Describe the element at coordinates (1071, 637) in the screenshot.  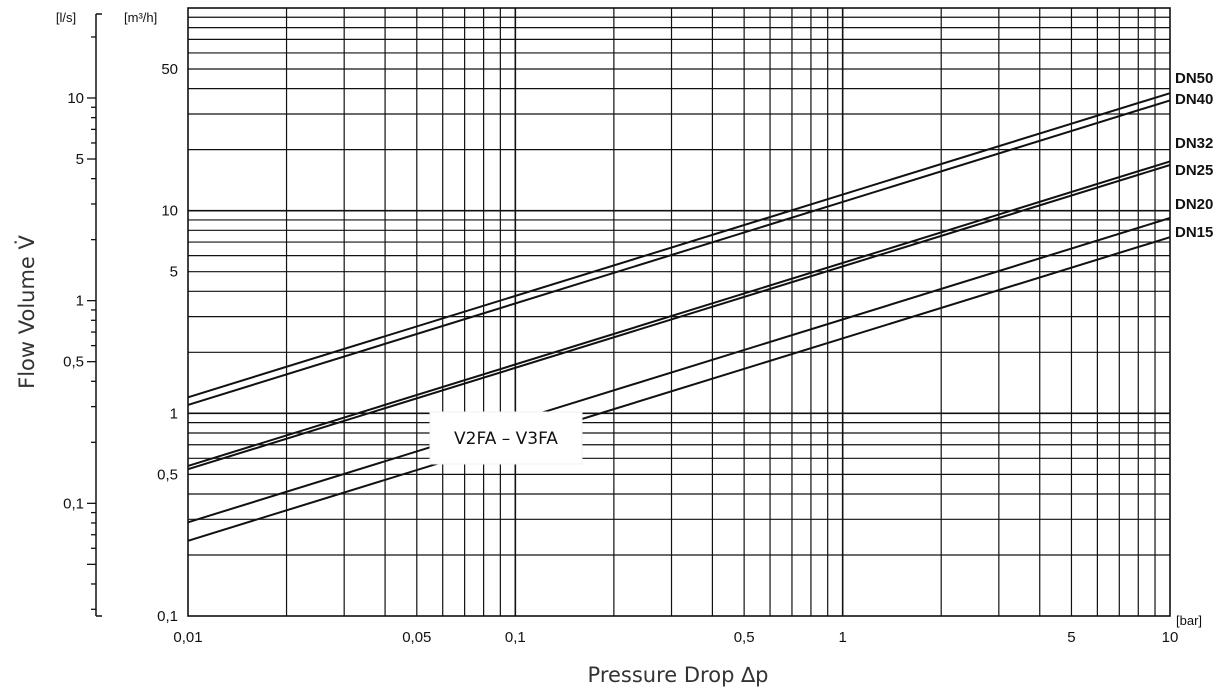
I see `x-tick-label: 5` at that location.